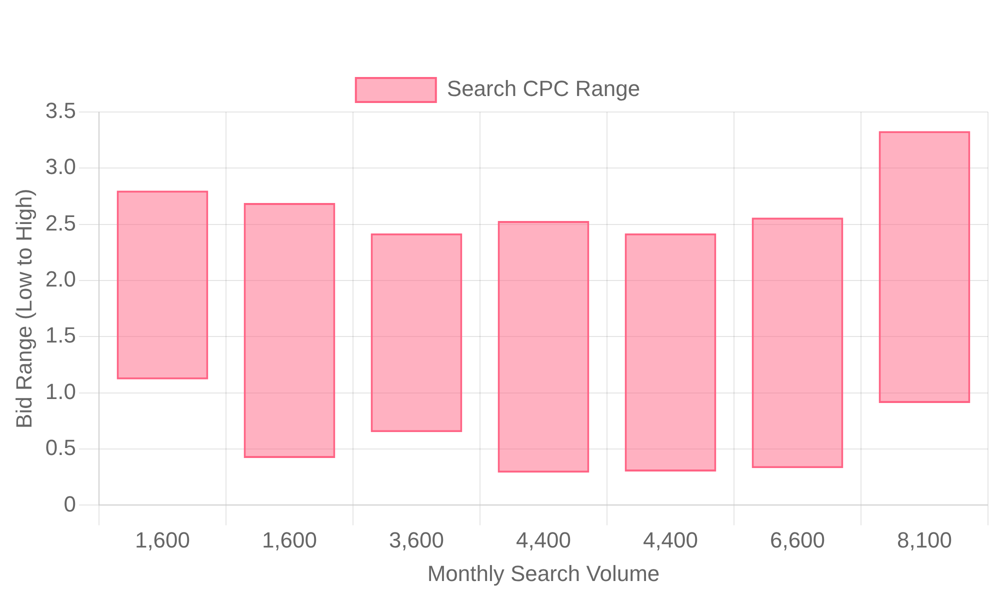  I want to click on y-tick-label: 2.5, so click(60, 223).